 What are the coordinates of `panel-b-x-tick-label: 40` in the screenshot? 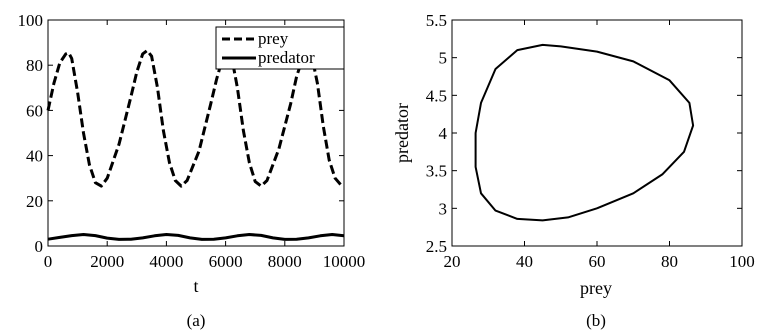 It's located at (524, 261).